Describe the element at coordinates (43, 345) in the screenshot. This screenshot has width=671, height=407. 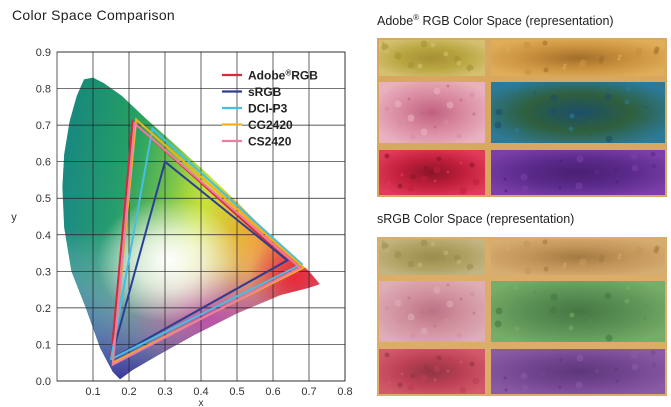
I see `y-tick-label: 0.1` at that location.